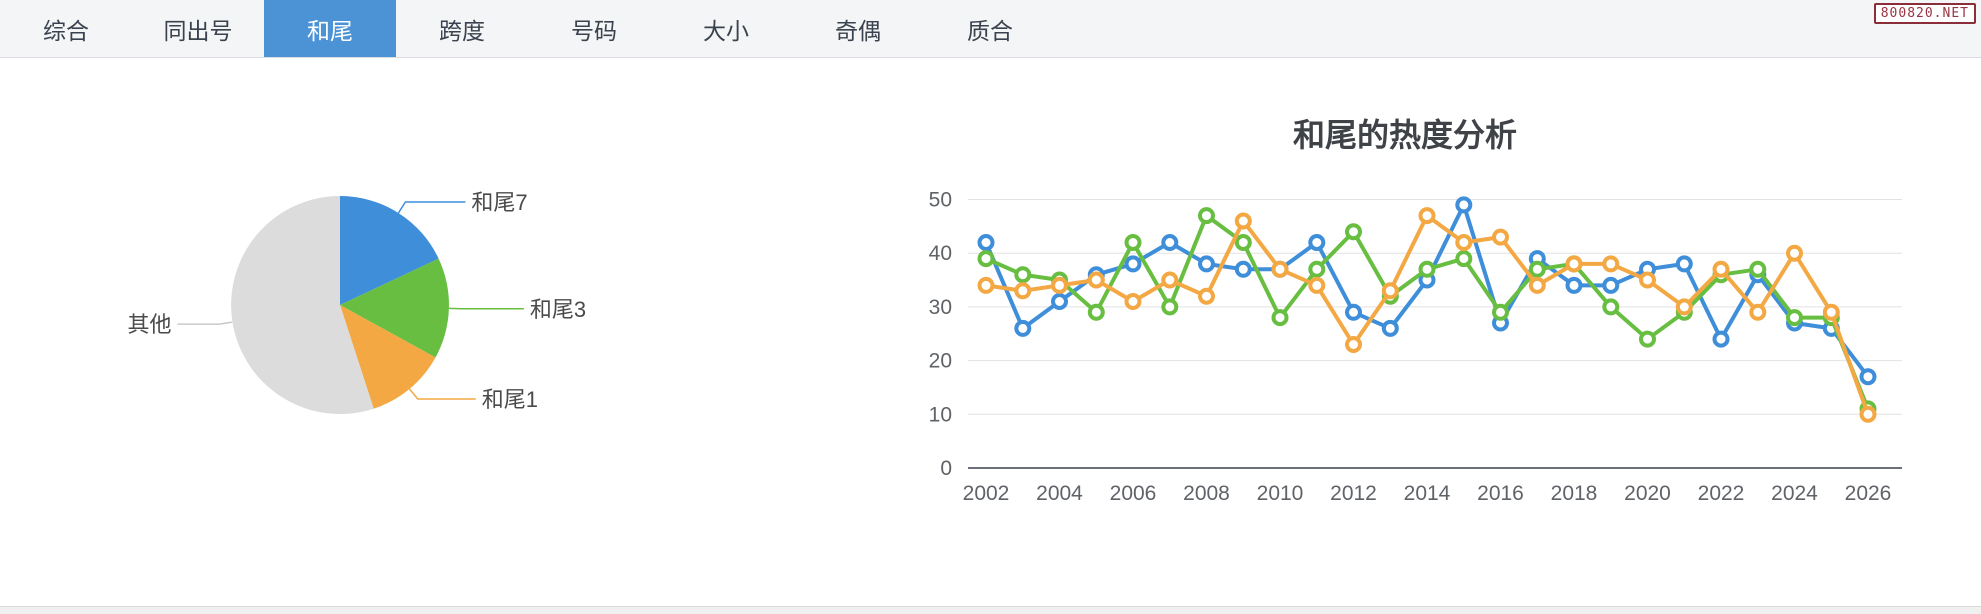 The image size is (1981, 614). I want to click on tab-bar: 综合 同出号 和尾 跨度 号码 大小 奇偶 质合, so click(990, 29).